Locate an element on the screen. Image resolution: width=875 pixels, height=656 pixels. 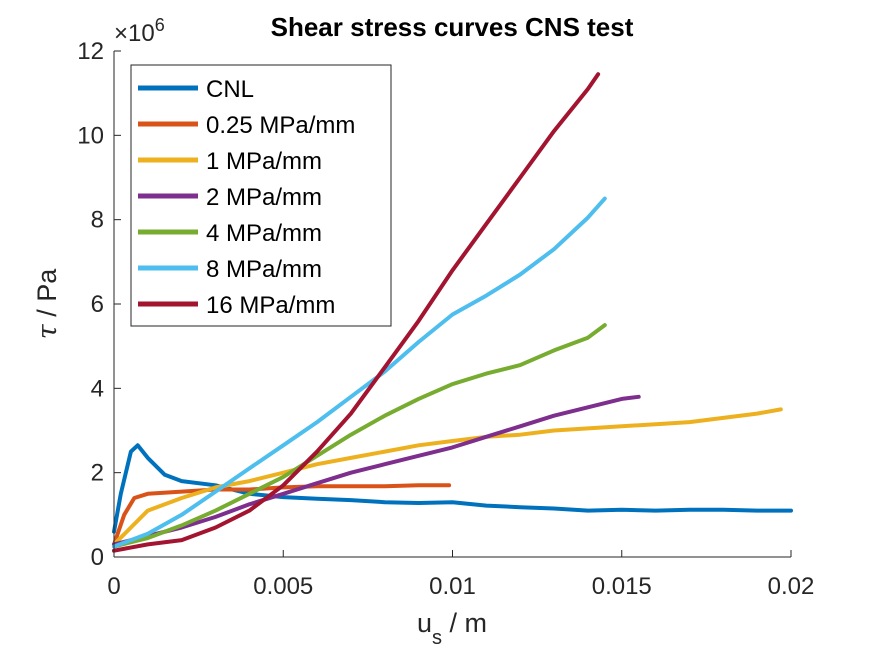
x-axis-label-rest: / m is located at coordinates (464, 623).